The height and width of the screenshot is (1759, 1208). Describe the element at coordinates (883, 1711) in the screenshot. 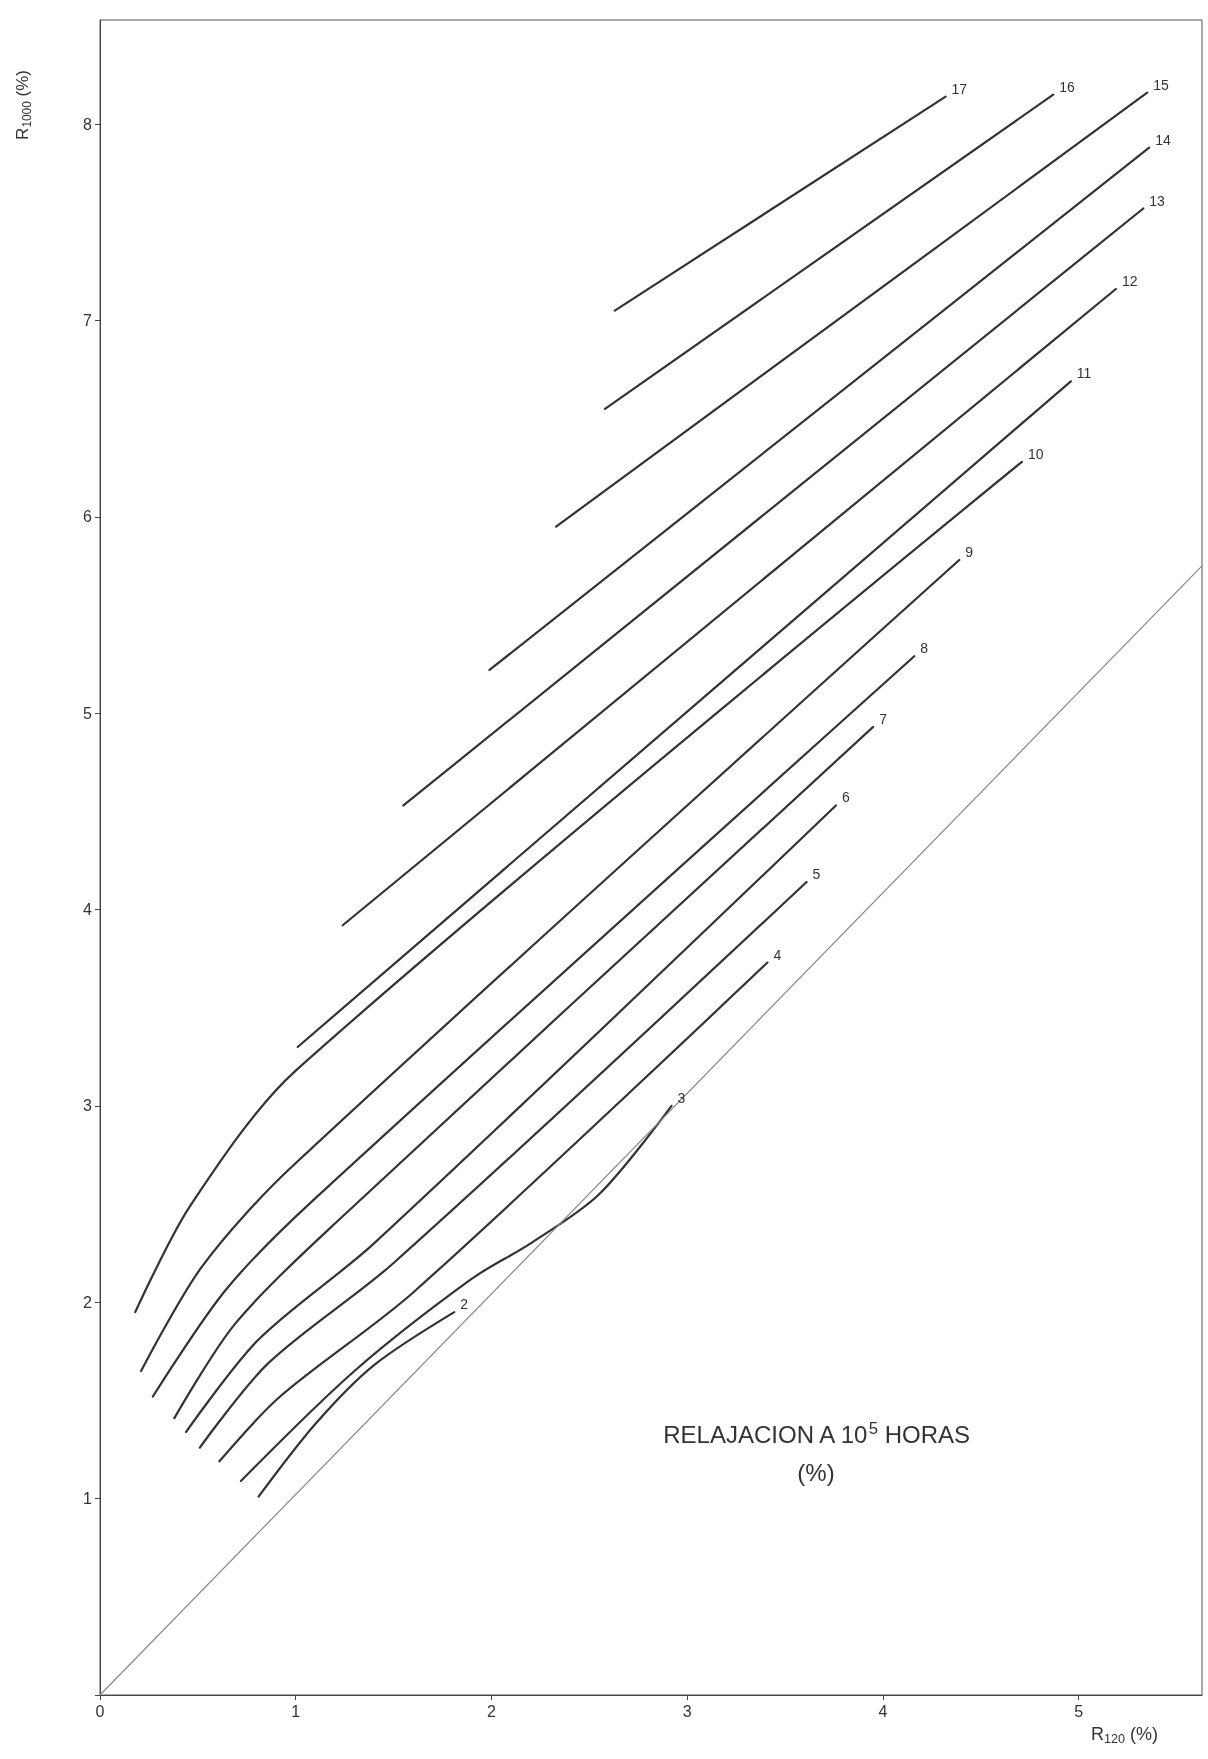

I see `x-tick-label: 4` at that location.